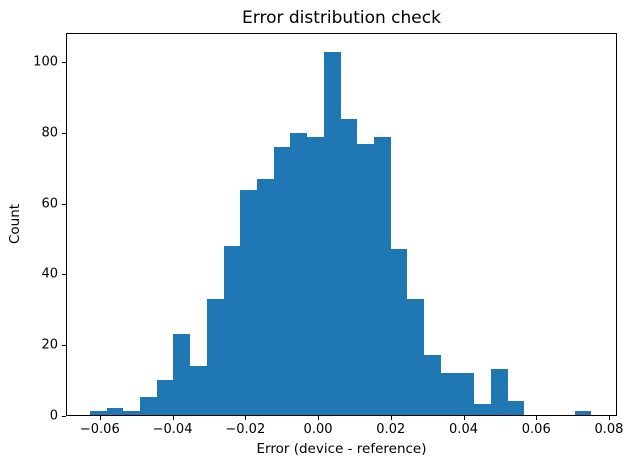 Image resolution: width=628 pixels, height=470 pixels. I want to click on x-tick-label: 0.00, so click(318, 429).